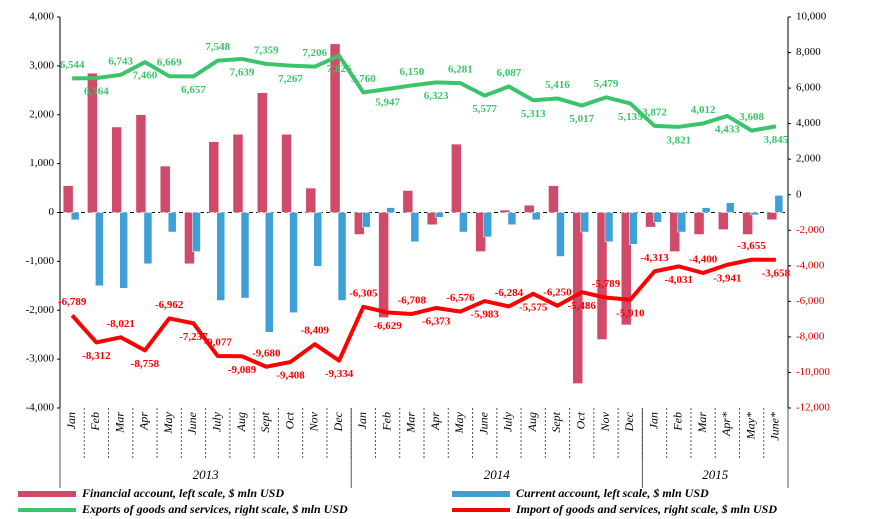 The width and height of the screenshot is (872, 519). What do you see at coordinates (750, 426) in the screenshot?
I see `x-tick-label: May*` at bounding box center [750, 426].